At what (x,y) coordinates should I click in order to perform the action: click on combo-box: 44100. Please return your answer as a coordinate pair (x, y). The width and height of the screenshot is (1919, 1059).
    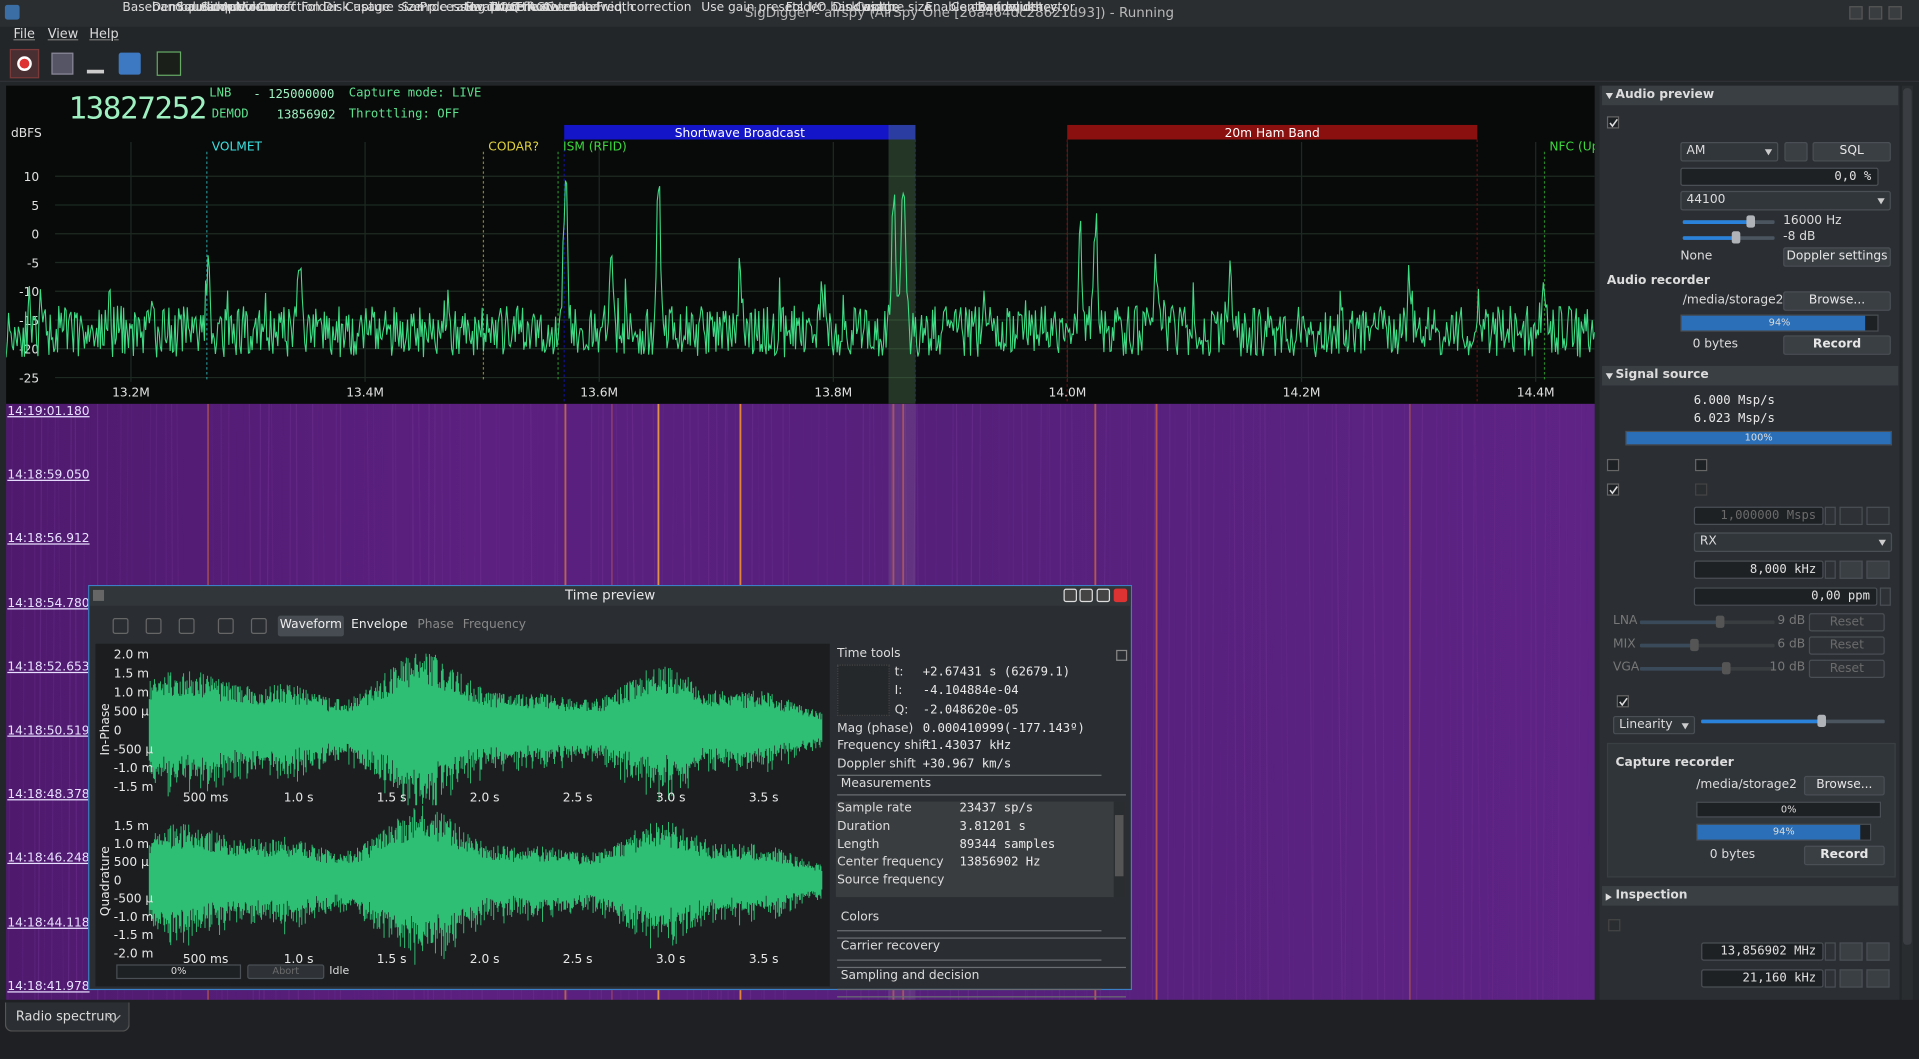
    Looking at the image, I should click on (1785, 200).